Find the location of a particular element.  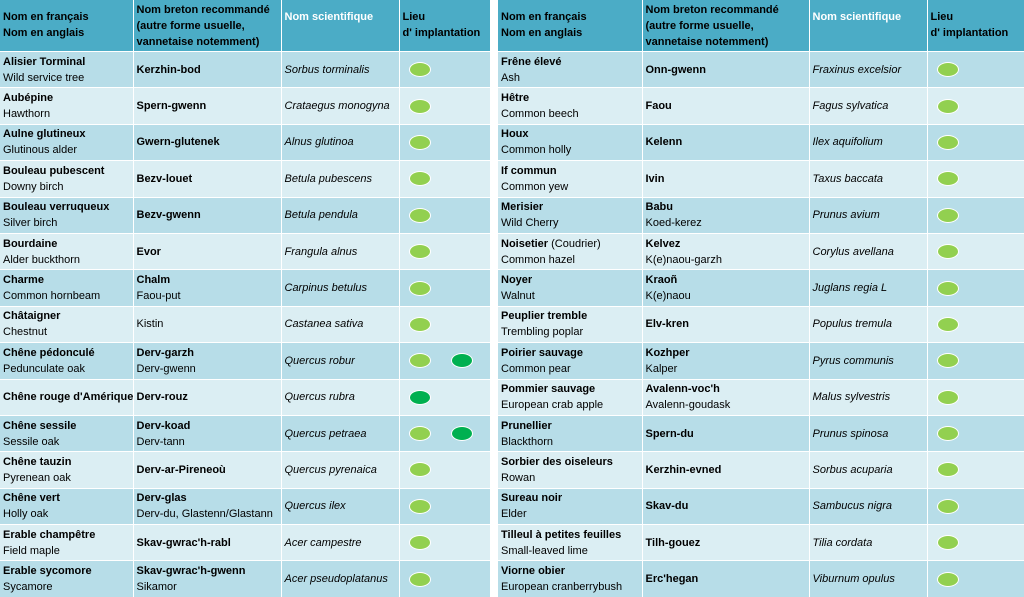

english-name: Common pear is located at coordinates (536, 368).